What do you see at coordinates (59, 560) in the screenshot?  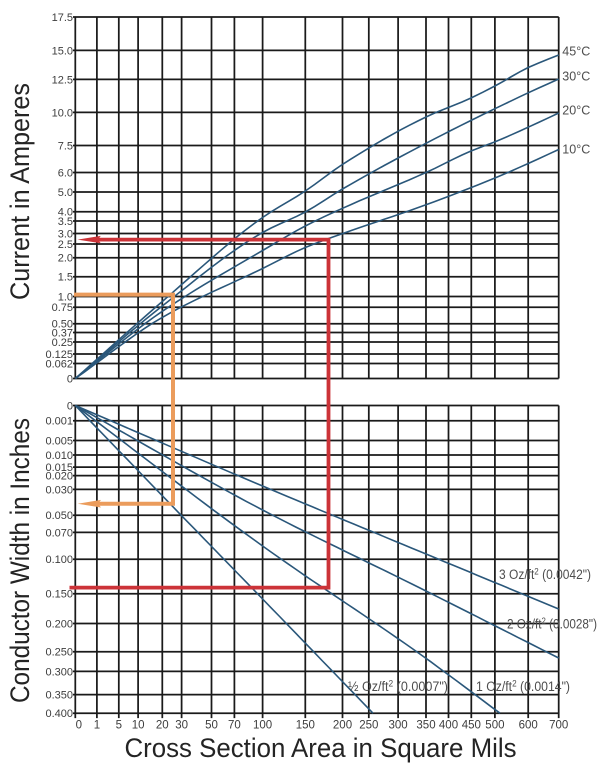 I see `svg-text: 0.100` at bounding box center [59, 560].